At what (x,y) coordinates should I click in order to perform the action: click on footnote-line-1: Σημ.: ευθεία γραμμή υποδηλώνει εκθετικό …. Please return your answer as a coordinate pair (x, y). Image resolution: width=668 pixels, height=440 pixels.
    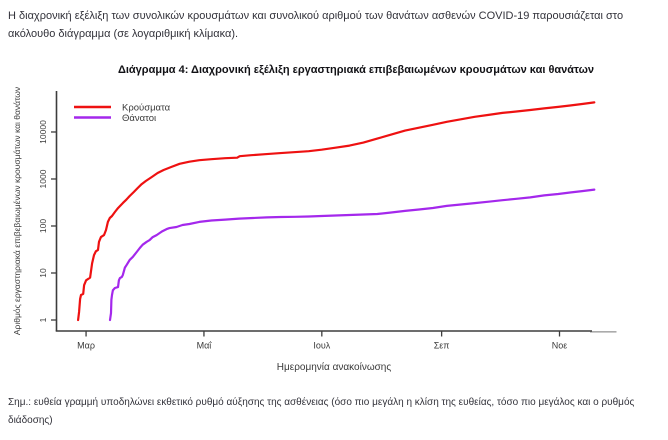
    Looking at the image, I should click on (321, 402).